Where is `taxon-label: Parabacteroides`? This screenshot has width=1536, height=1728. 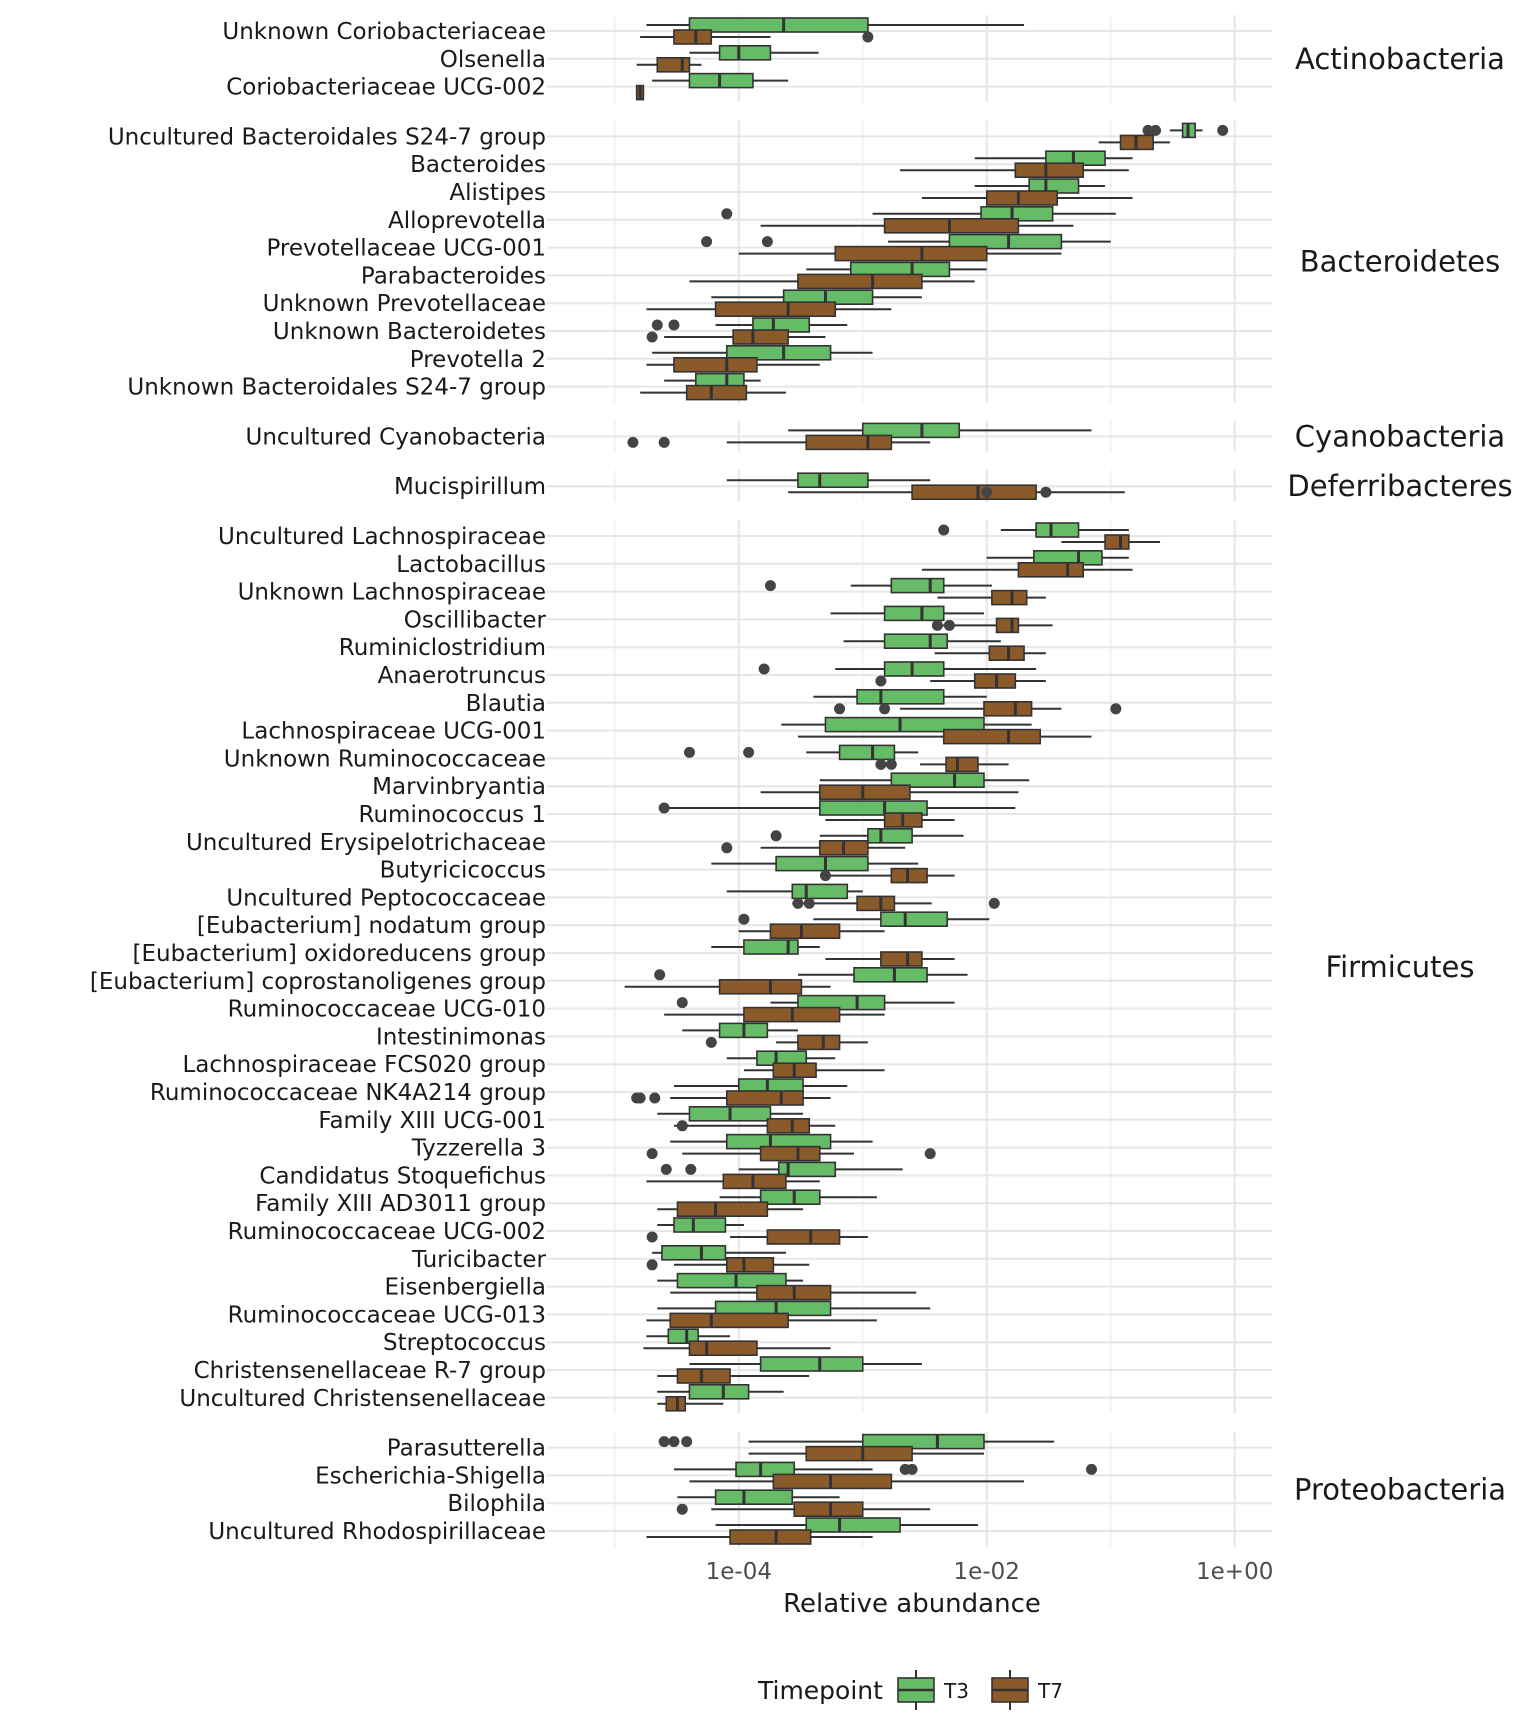
taxon-label: Parabacteroides is located at coordinates (453, 276).